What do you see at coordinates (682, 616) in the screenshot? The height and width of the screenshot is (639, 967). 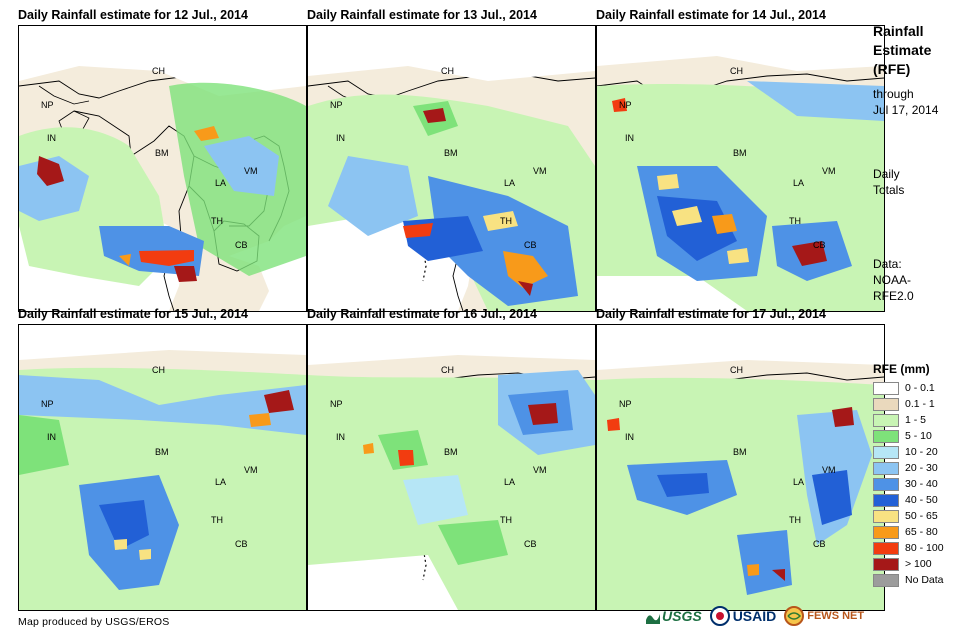 I see `usgs-wordmark: USGS` at bounding box center [682, 616].